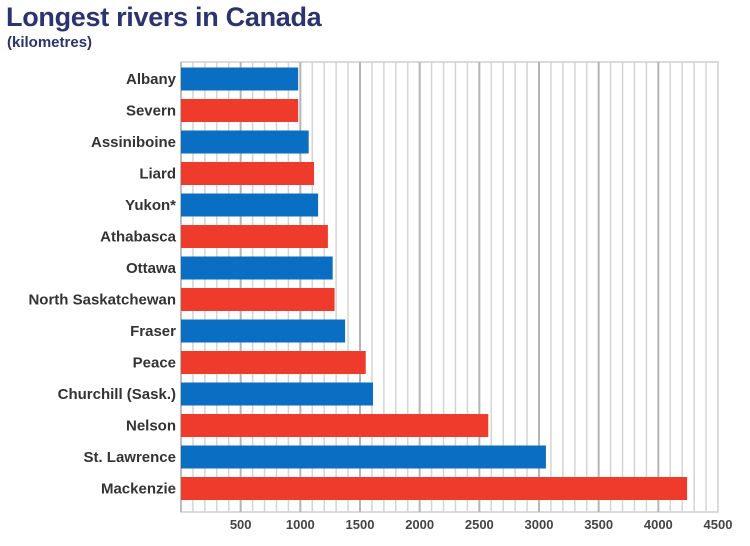 The height and width of the screenshot is (546, 750). I want to click on bar-assiniboine, so click(245, 142).